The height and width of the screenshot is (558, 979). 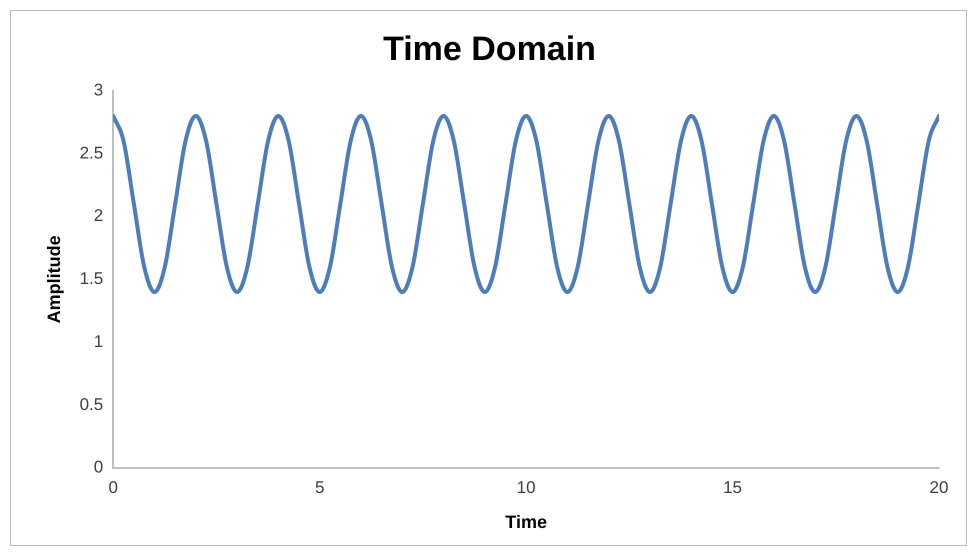 What do you see at coordinates (939, 487) in the screenshot?
I see `x-tick-label: 20` at bounding box center [939, 487].